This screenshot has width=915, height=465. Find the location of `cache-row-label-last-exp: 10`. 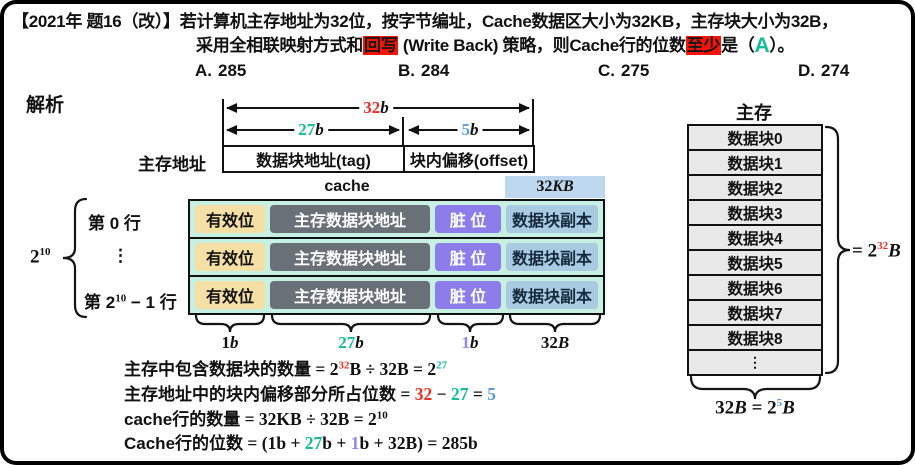

cache-row-label-last-exp: 10 is located at coordinates (121, 298).